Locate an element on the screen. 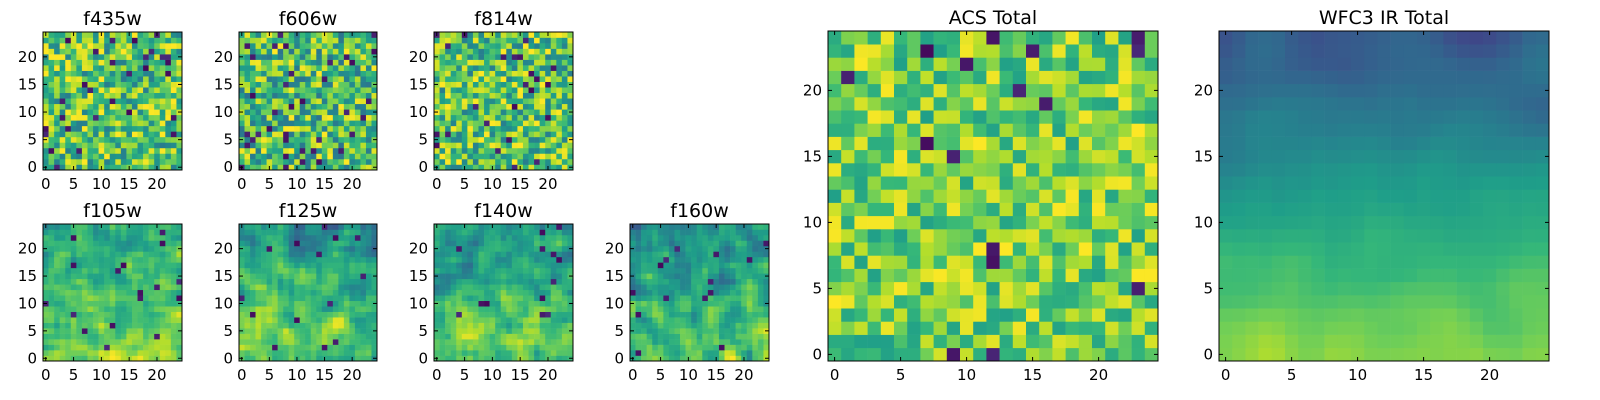 Image resolution: width=1600 pixels, height=400 pixels. y-tick-label: 20 is located at coordinates (418, 249).